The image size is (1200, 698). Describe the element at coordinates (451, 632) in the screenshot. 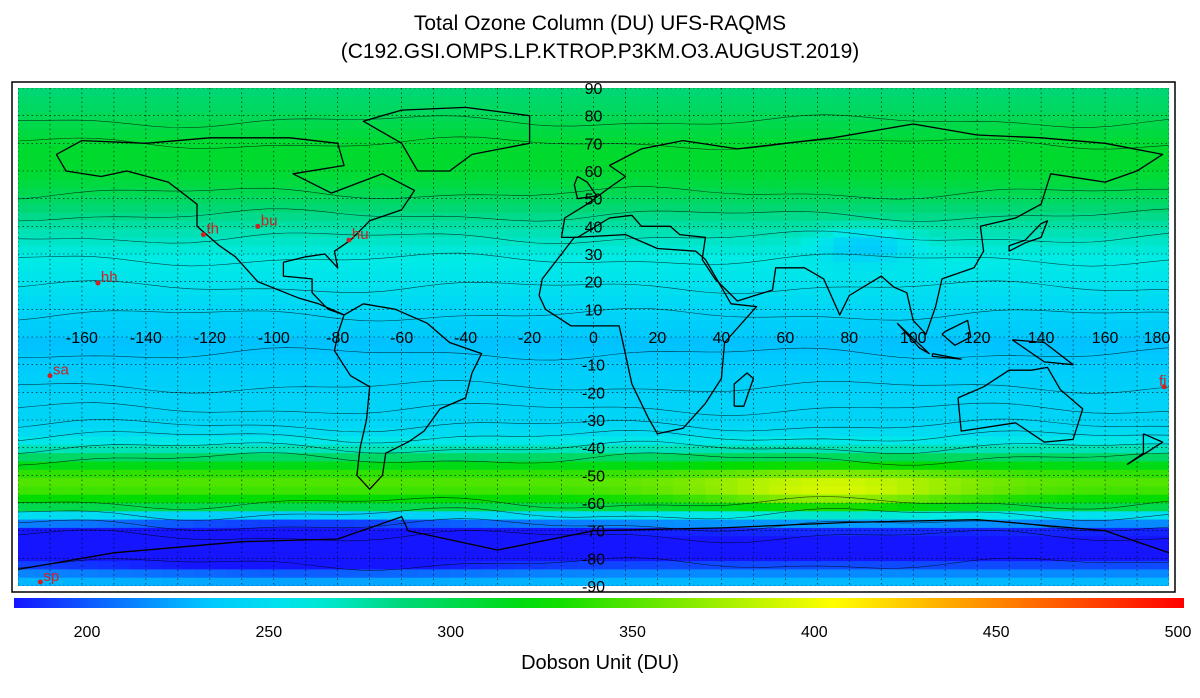

I see `colorbar-tick-label: 300` at that location.